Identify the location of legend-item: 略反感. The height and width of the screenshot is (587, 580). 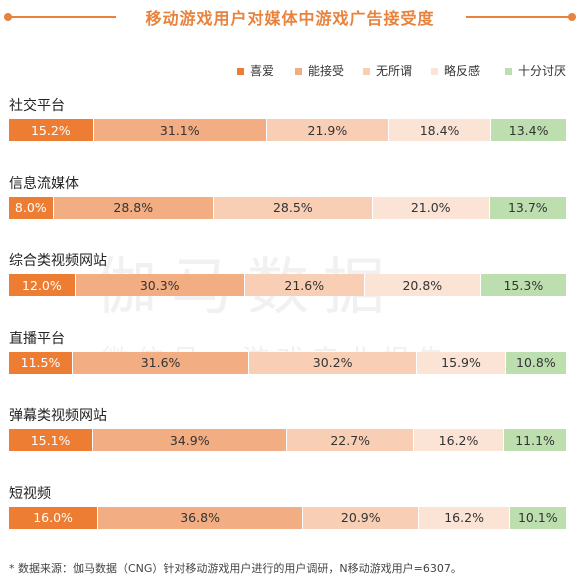
(455, 71).